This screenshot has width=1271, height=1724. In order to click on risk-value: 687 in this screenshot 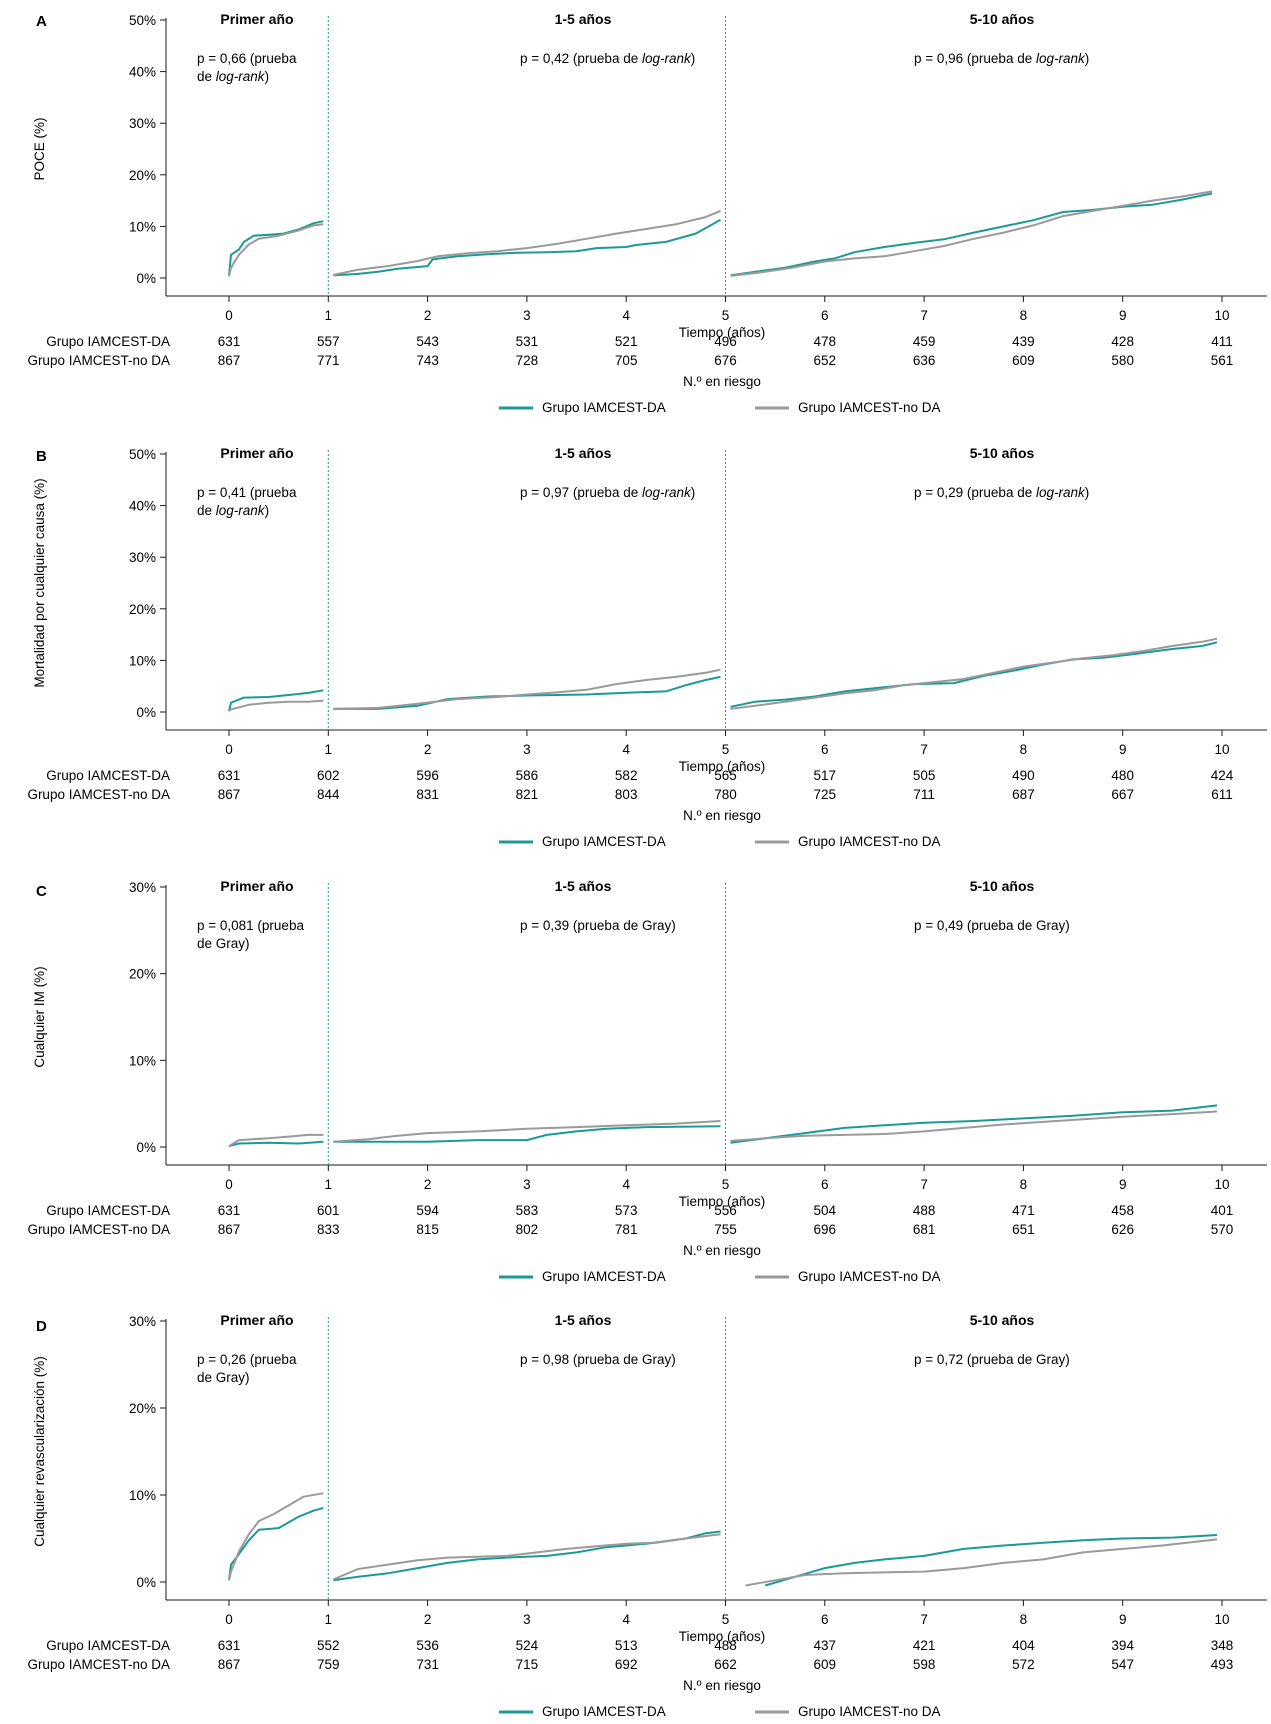, I will do `click(1023, 794)`.